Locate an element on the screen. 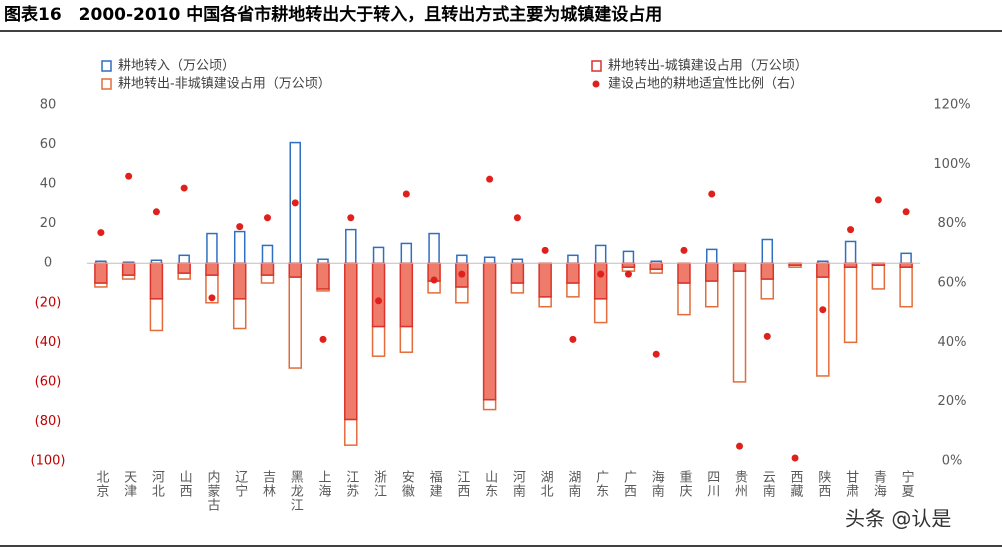 Image resolution: width=1002 pixels, height=550 pixels. x-tick-label: 福建 is located at coordinates (435, 484).